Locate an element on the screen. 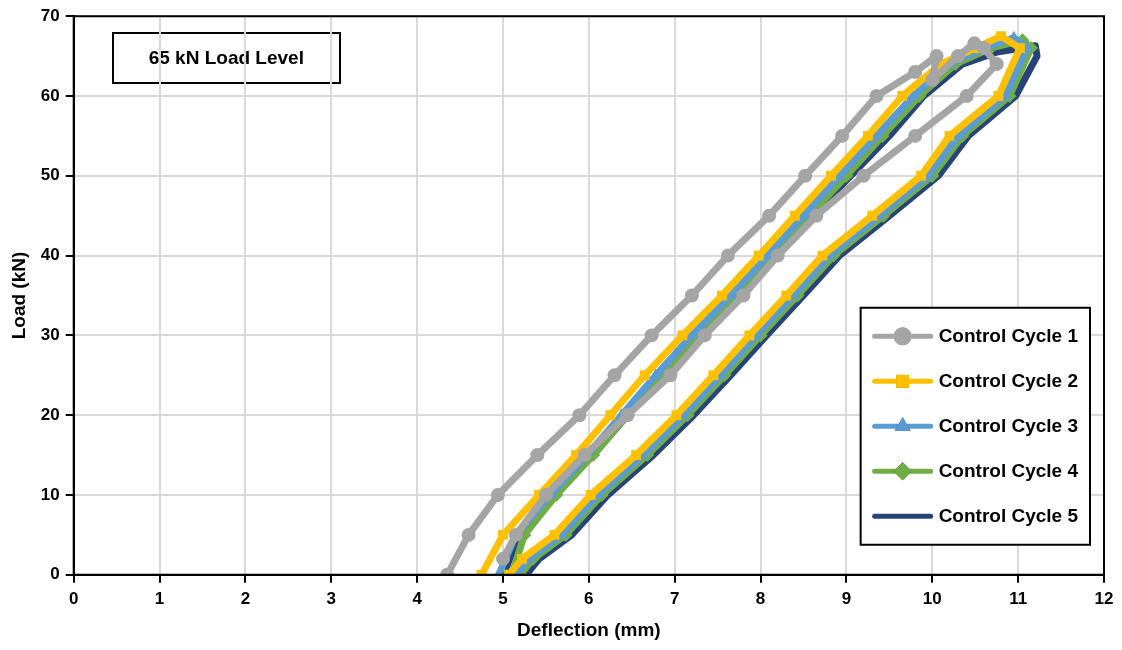  x-tick-label: 1 is located at coordinates (159, 598).